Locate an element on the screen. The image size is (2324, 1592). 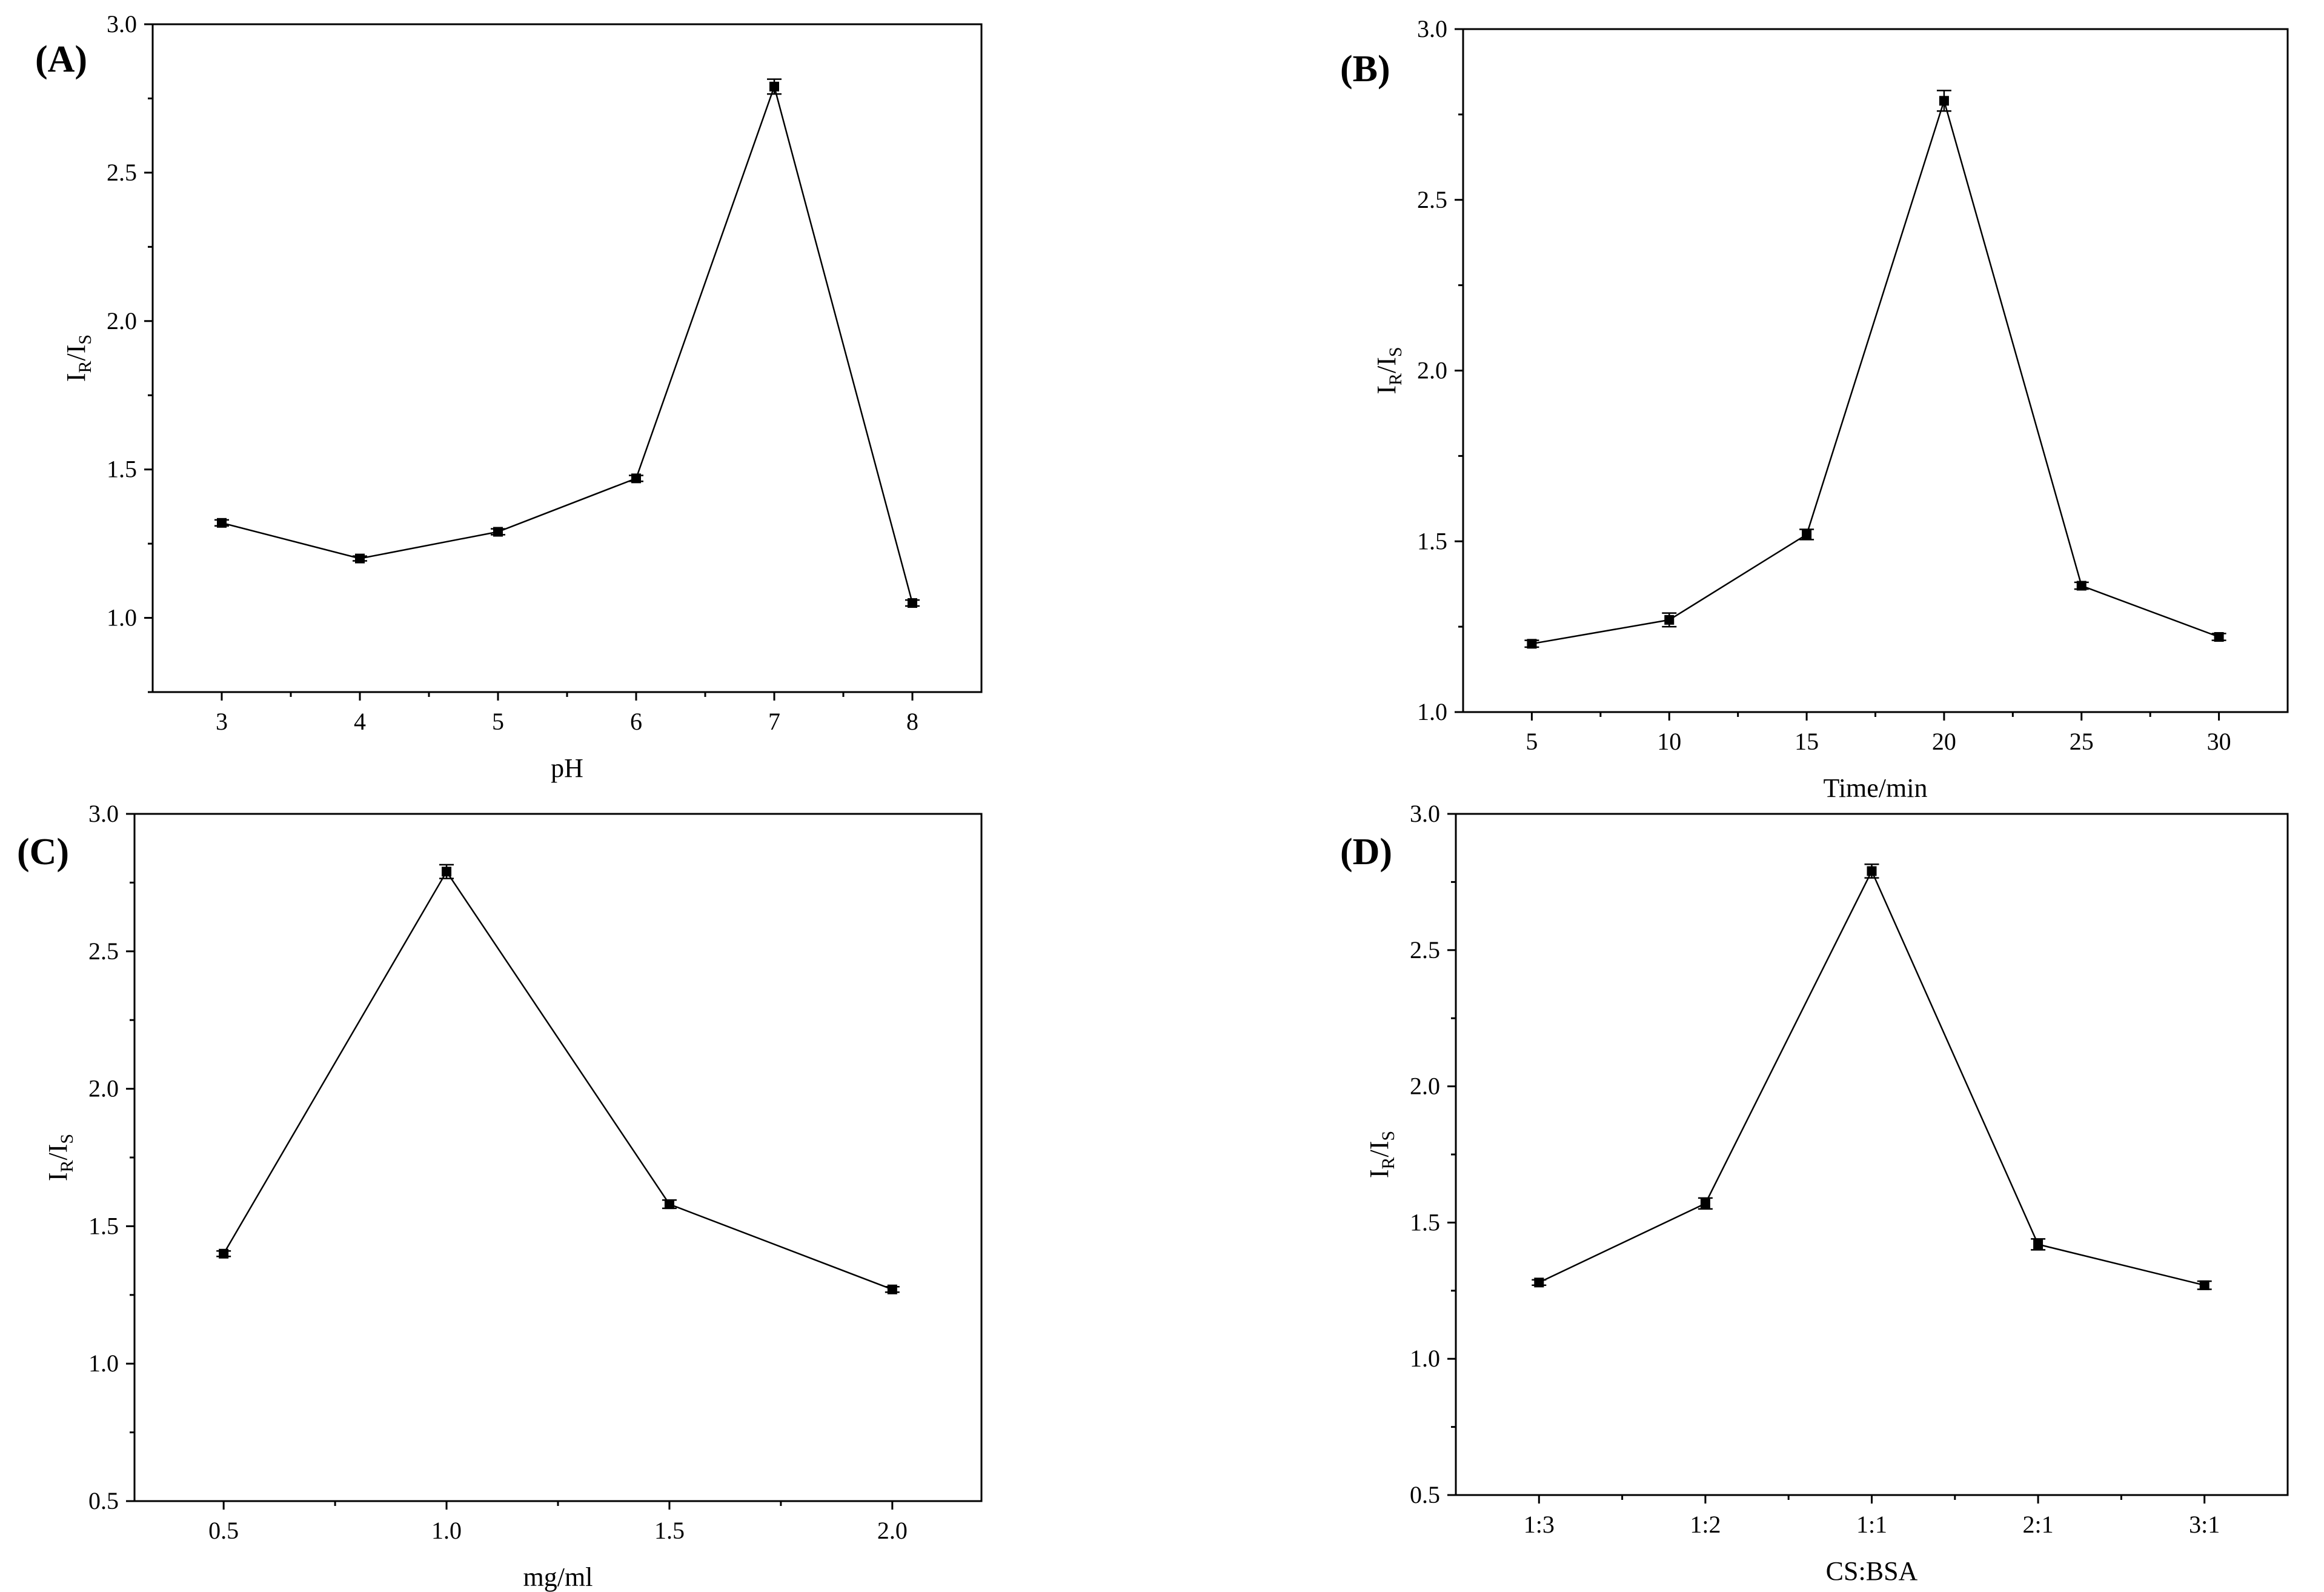
panel-label: (A) is located at coordinates (61, 59).